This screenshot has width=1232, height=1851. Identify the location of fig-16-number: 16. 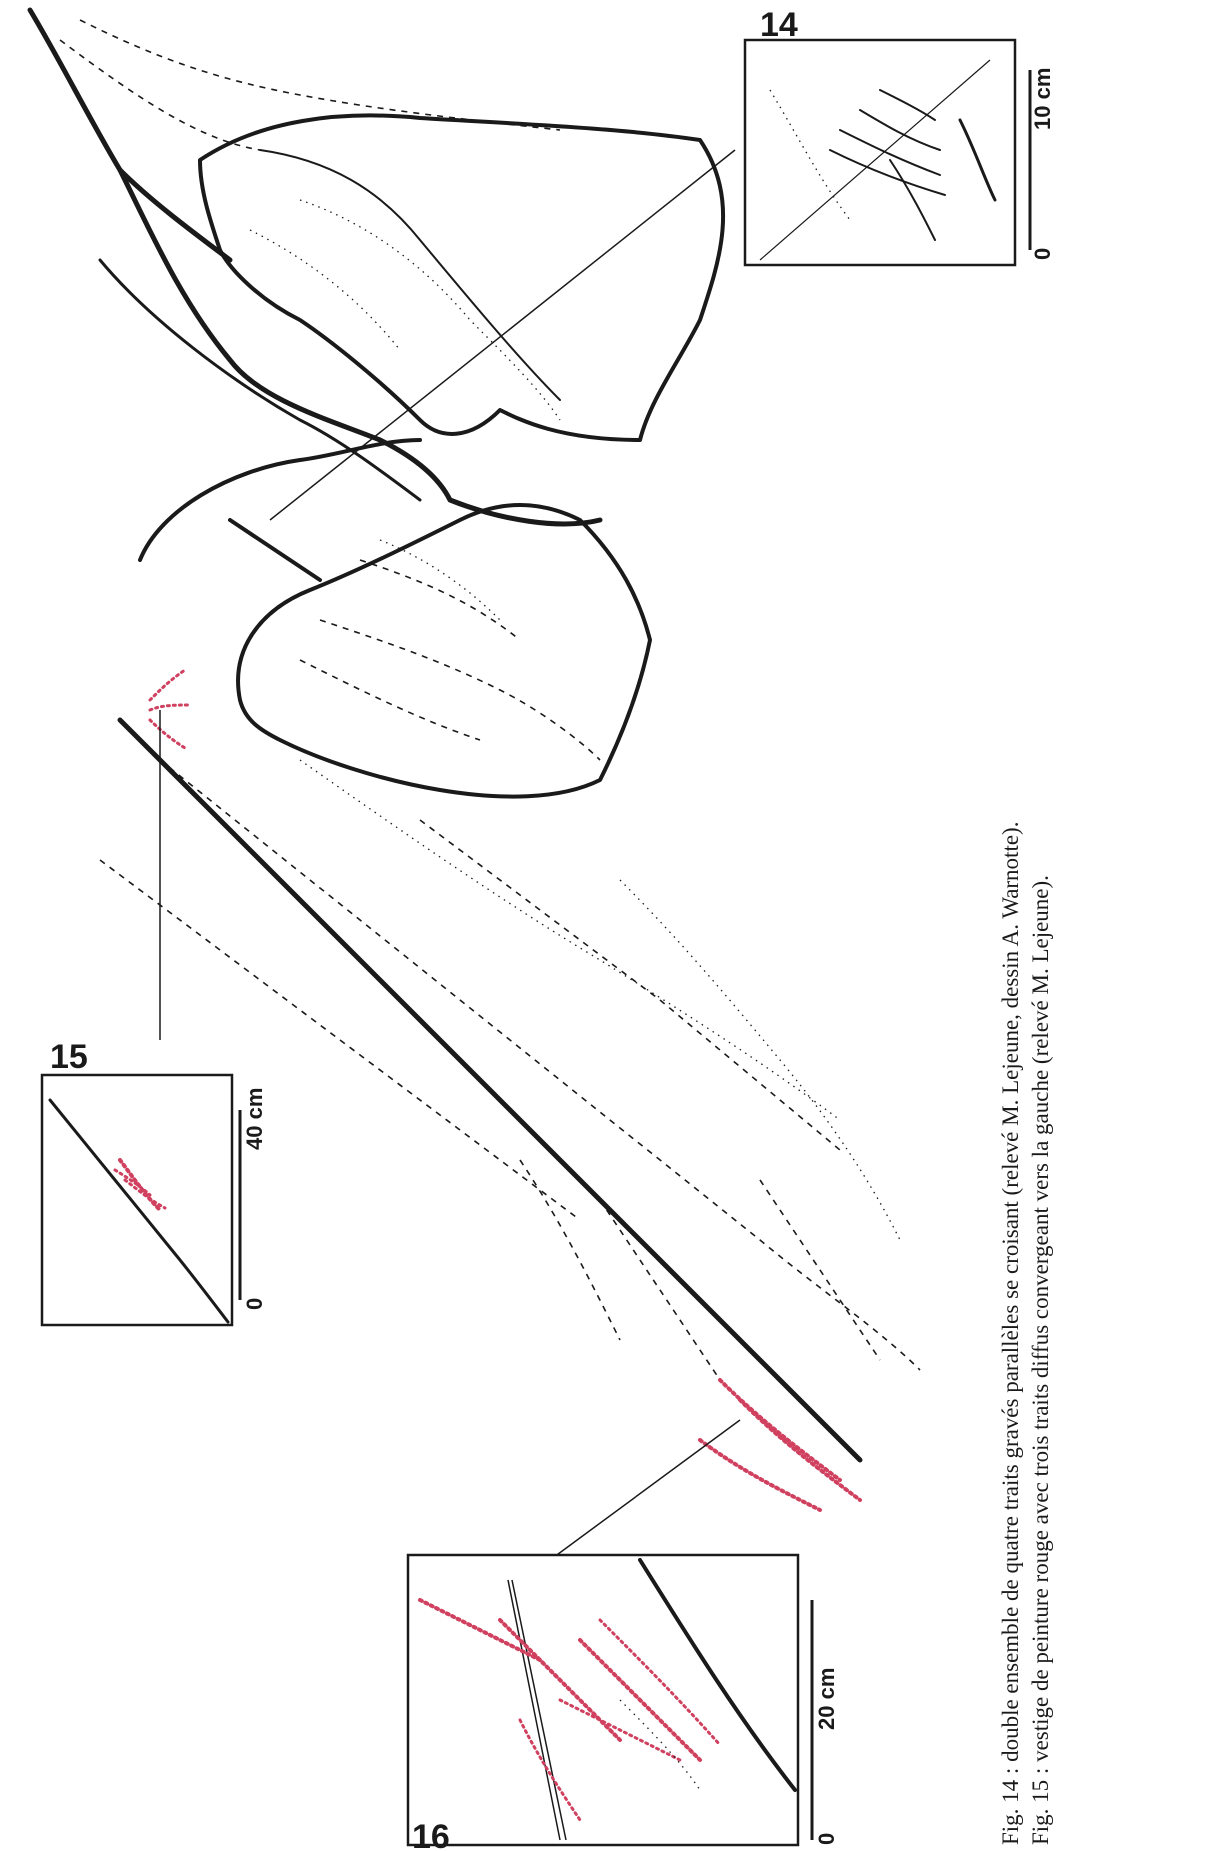
(431, 1834).